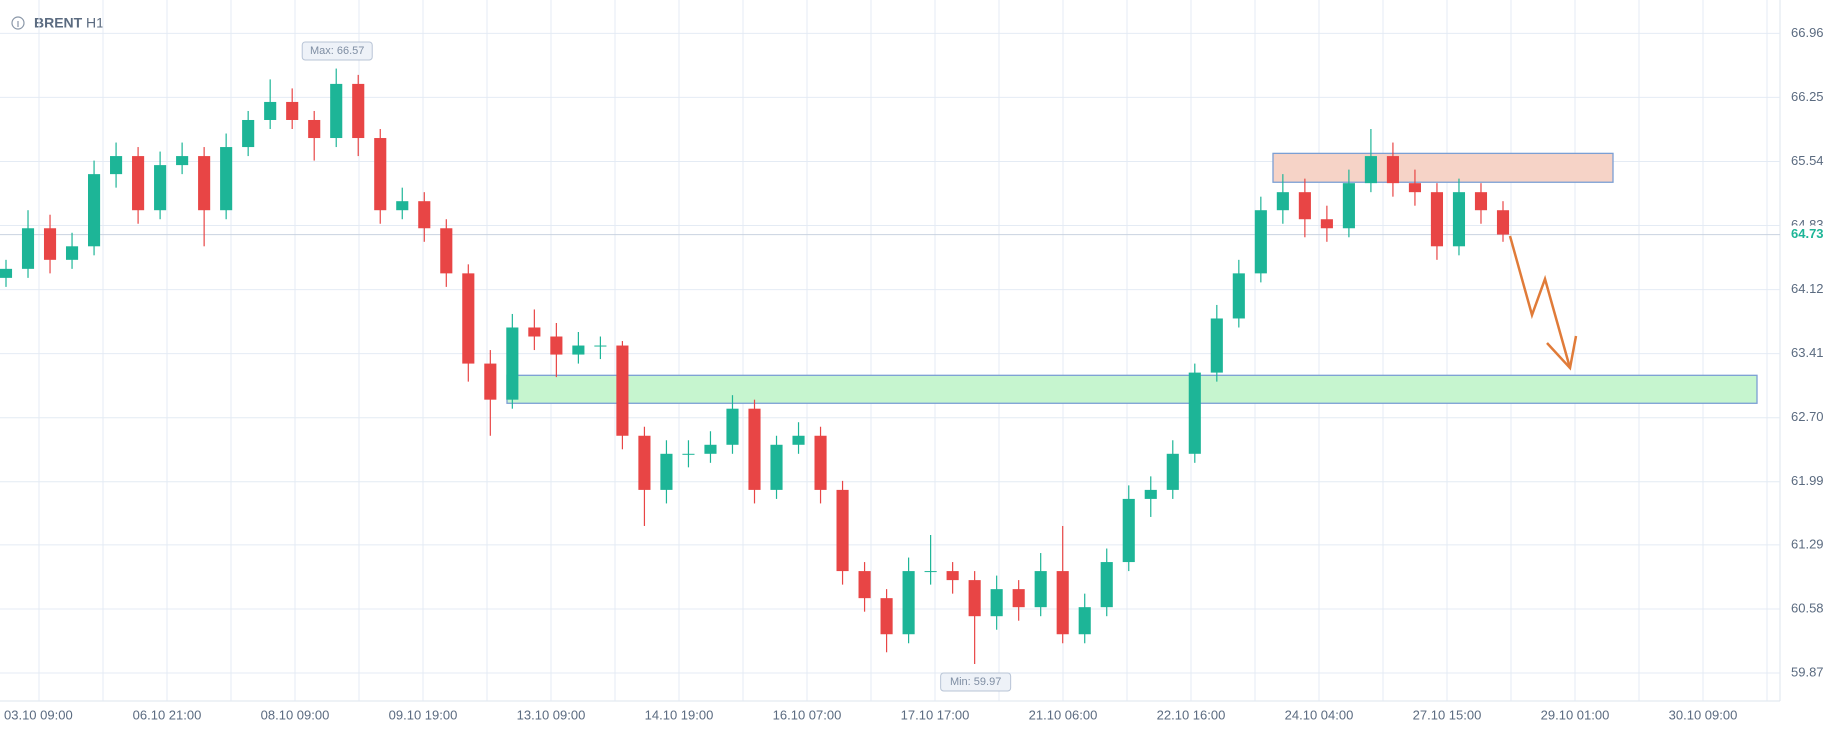  What do you see at coordinates (337, 51) in the screenshot?
I see `max-label-box` at bounding box center [337, 51].